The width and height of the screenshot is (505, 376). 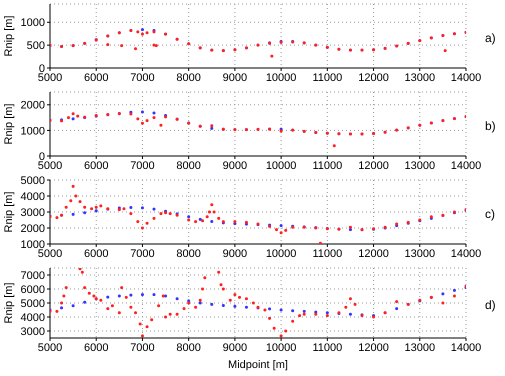 What do you see at coordinates (32, 276) in the screenshot?
I see `y-tick-label: 7000` at bounding box center [32, 276].